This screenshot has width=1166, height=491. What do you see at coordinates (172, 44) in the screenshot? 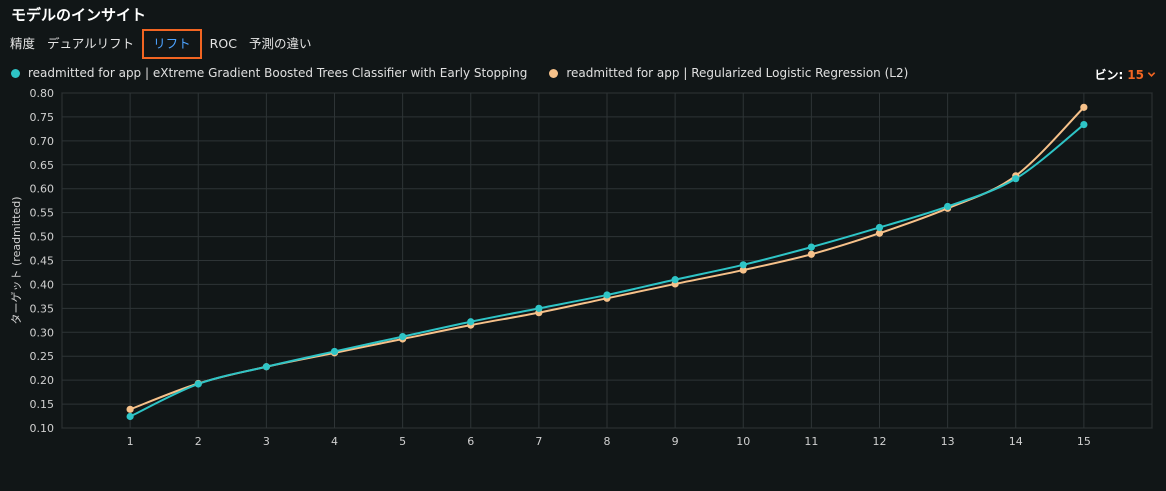
I see `tab-lift: リフト` at bounding box center [172, 44].